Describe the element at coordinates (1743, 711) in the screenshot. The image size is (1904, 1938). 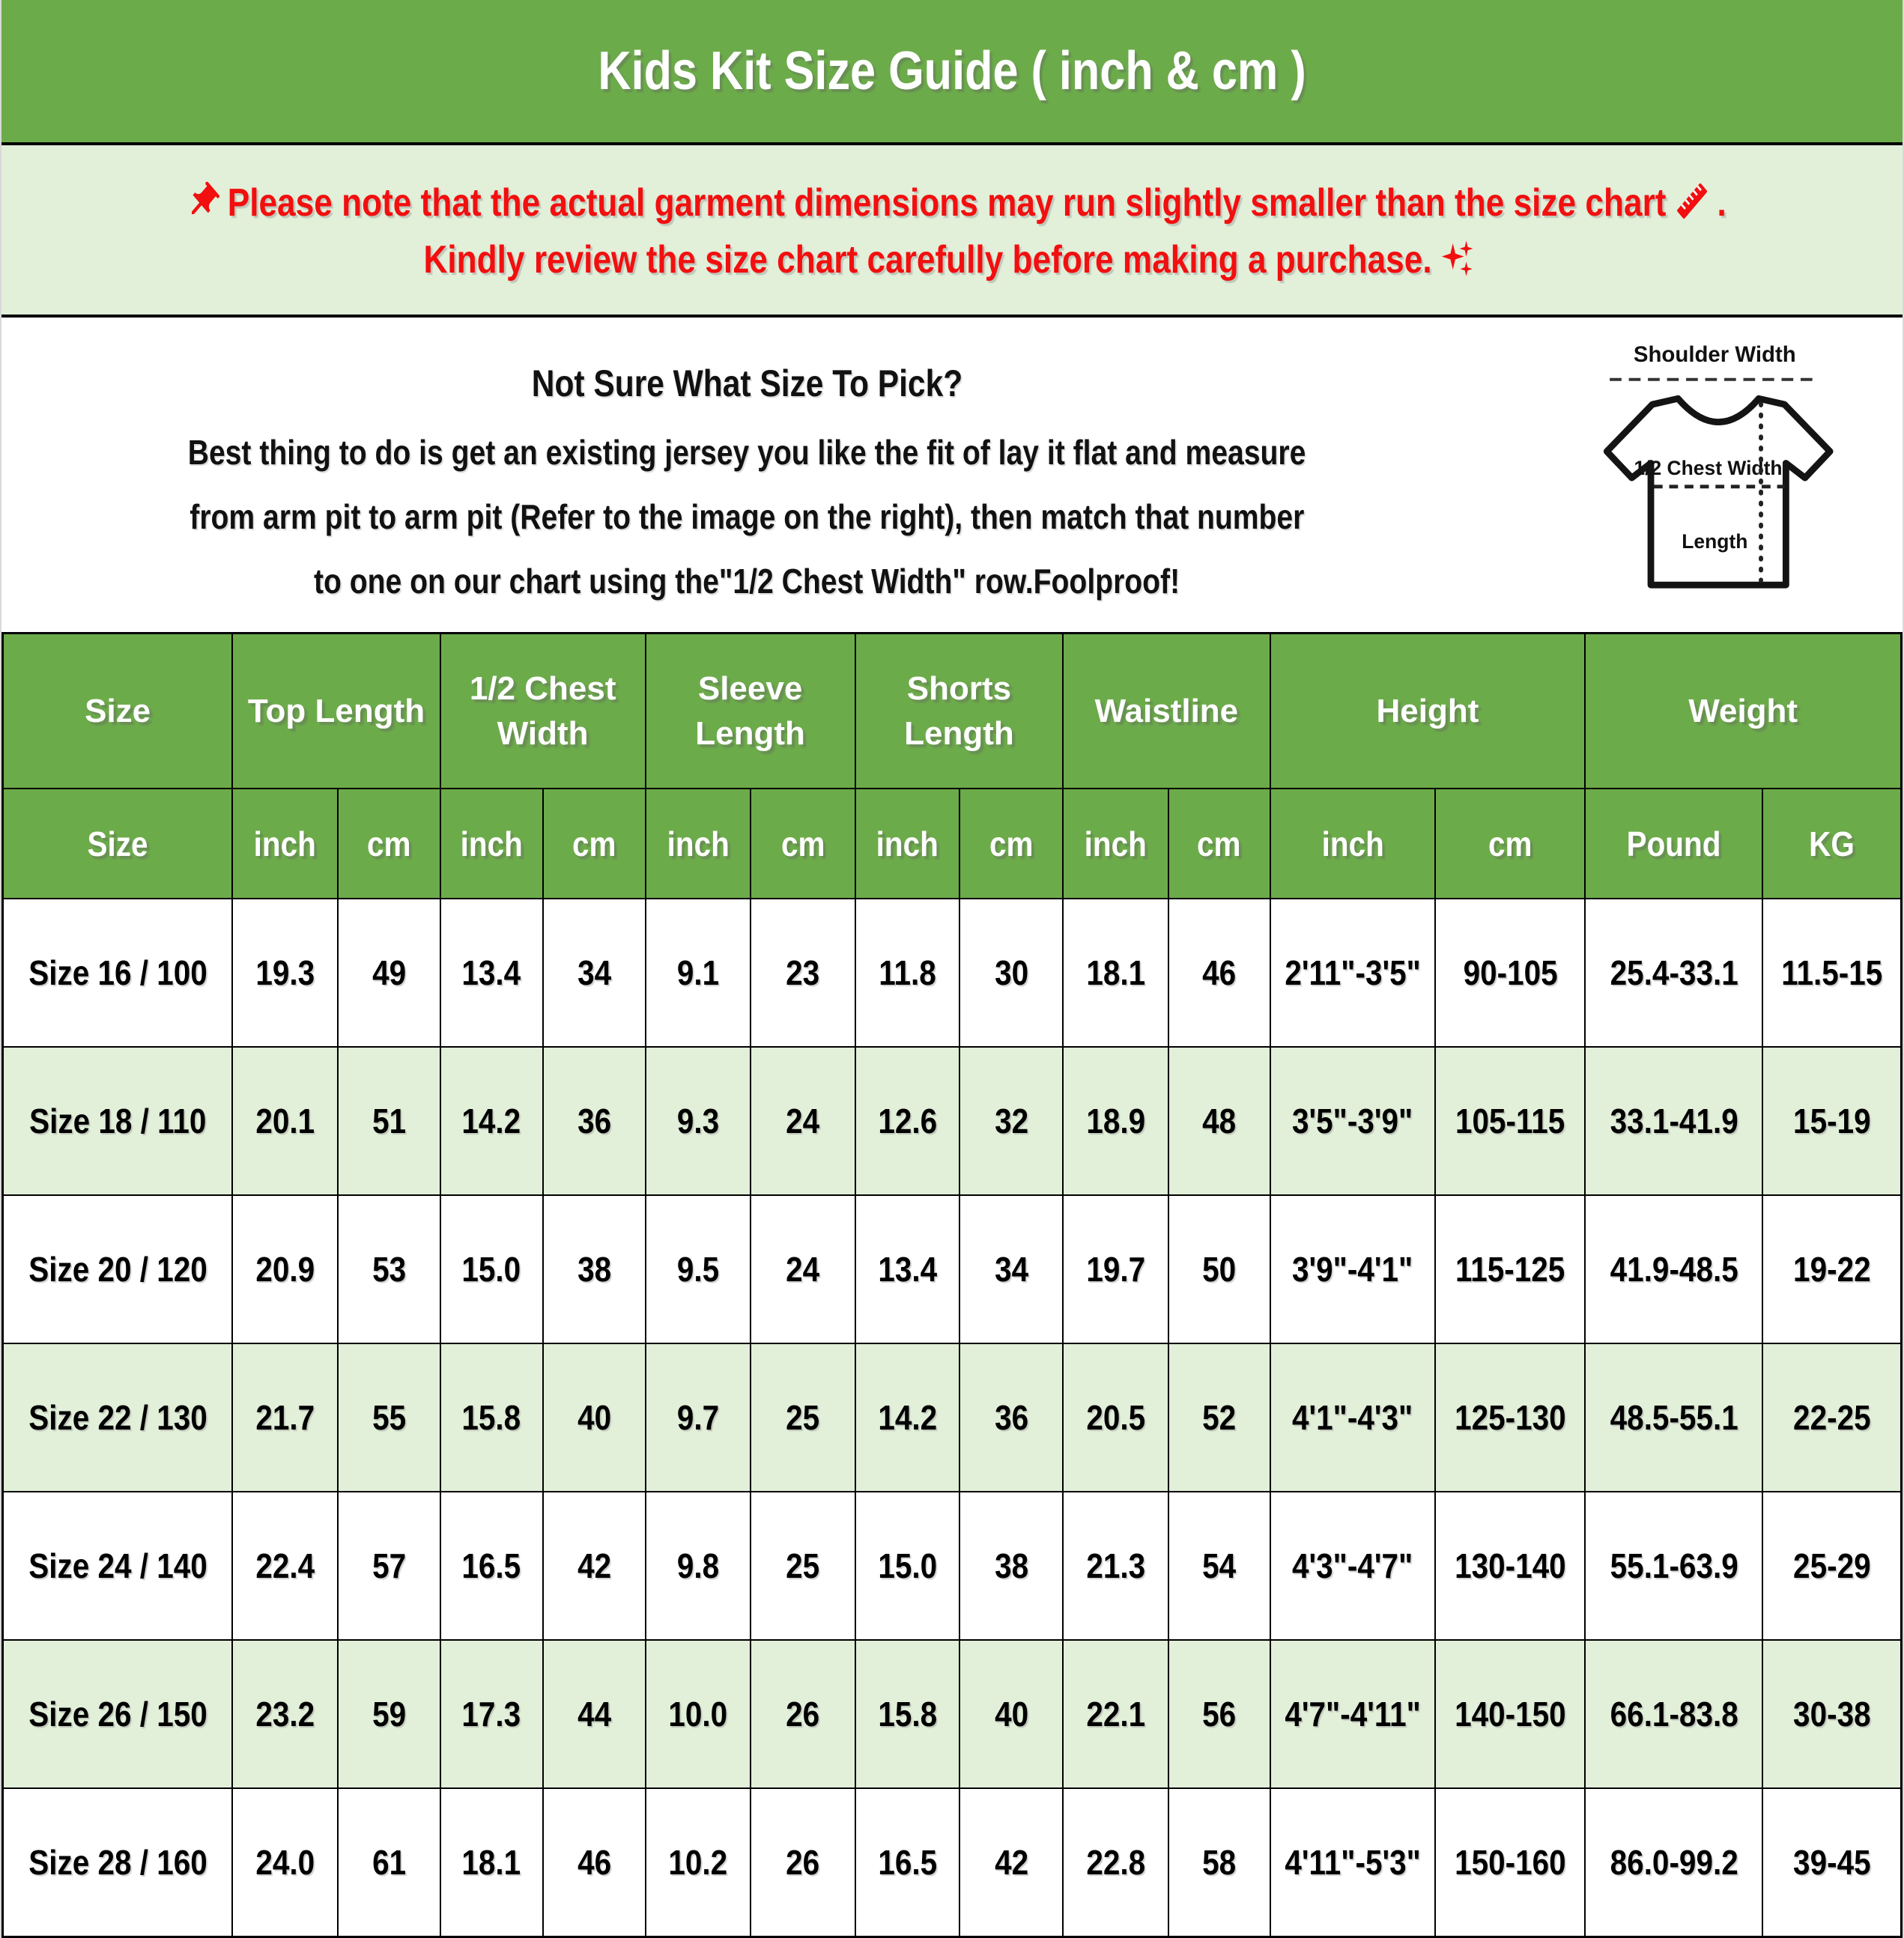
I see `column-group-header: Weight` at that location.